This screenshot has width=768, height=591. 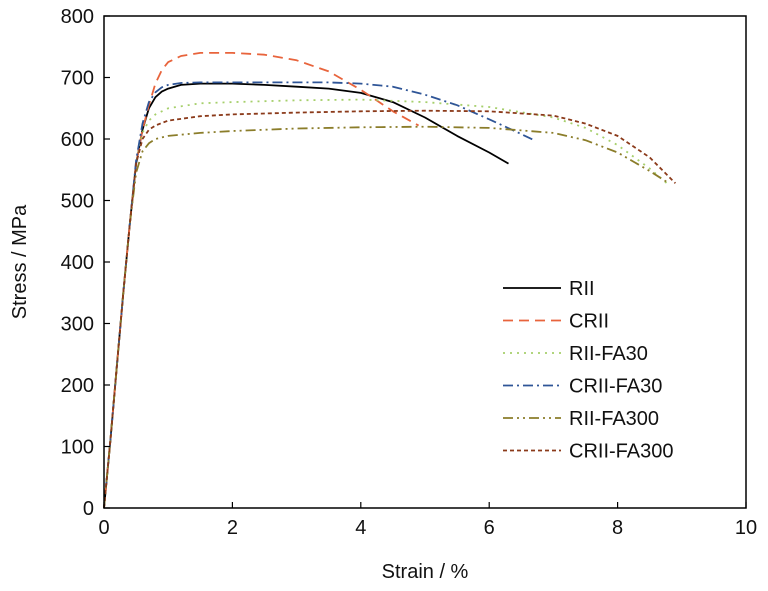 What do you see at coordinates (88, 509) in the screenshot?
I see `y-tick-label: 0` at bounding box center [88, 509].